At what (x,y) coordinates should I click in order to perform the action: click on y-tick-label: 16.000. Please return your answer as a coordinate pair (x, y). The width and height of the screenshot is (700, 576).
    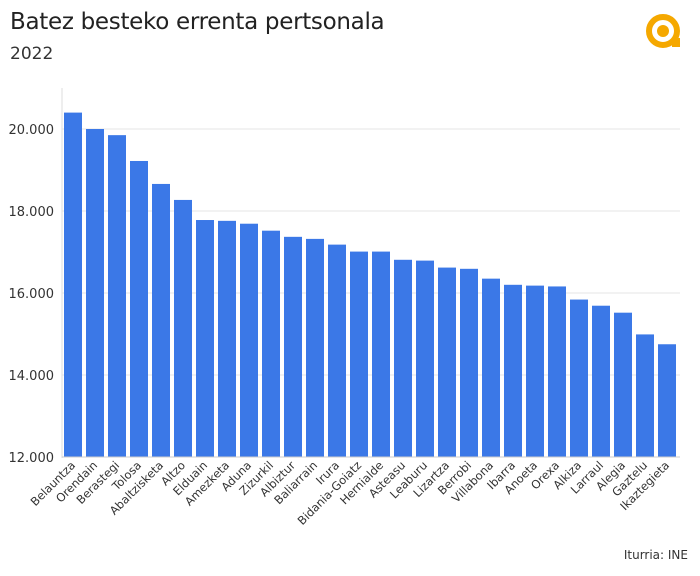
    Looking at the image, I should click on (32, 294).